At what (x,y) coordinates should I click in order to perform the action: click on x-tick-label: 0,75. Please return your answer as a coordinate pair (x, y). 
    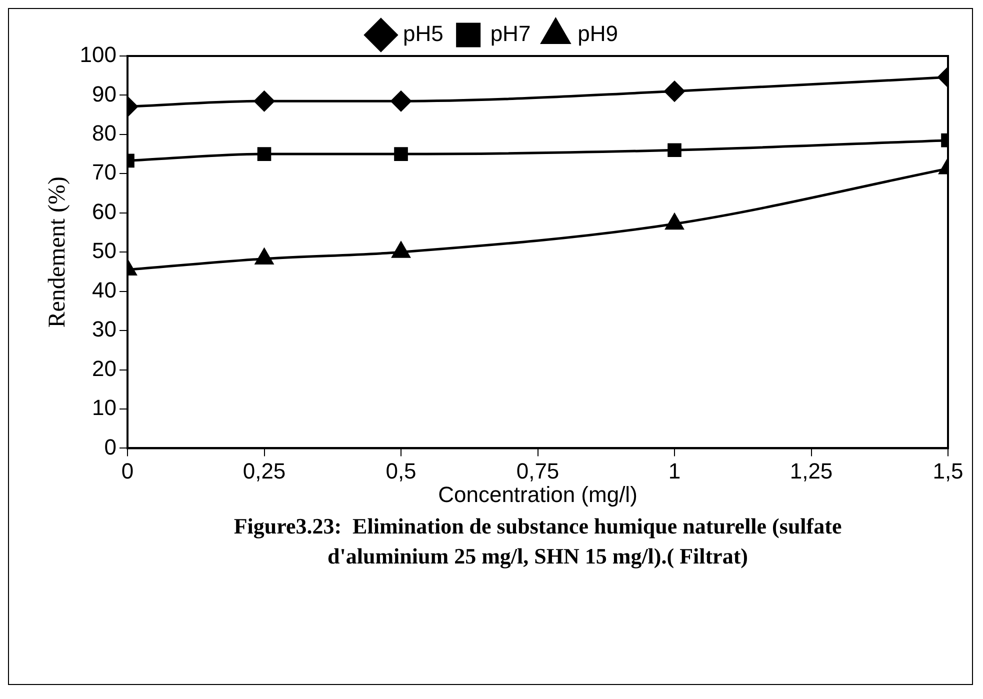
    Looking at the image, I should click on (538, 471).